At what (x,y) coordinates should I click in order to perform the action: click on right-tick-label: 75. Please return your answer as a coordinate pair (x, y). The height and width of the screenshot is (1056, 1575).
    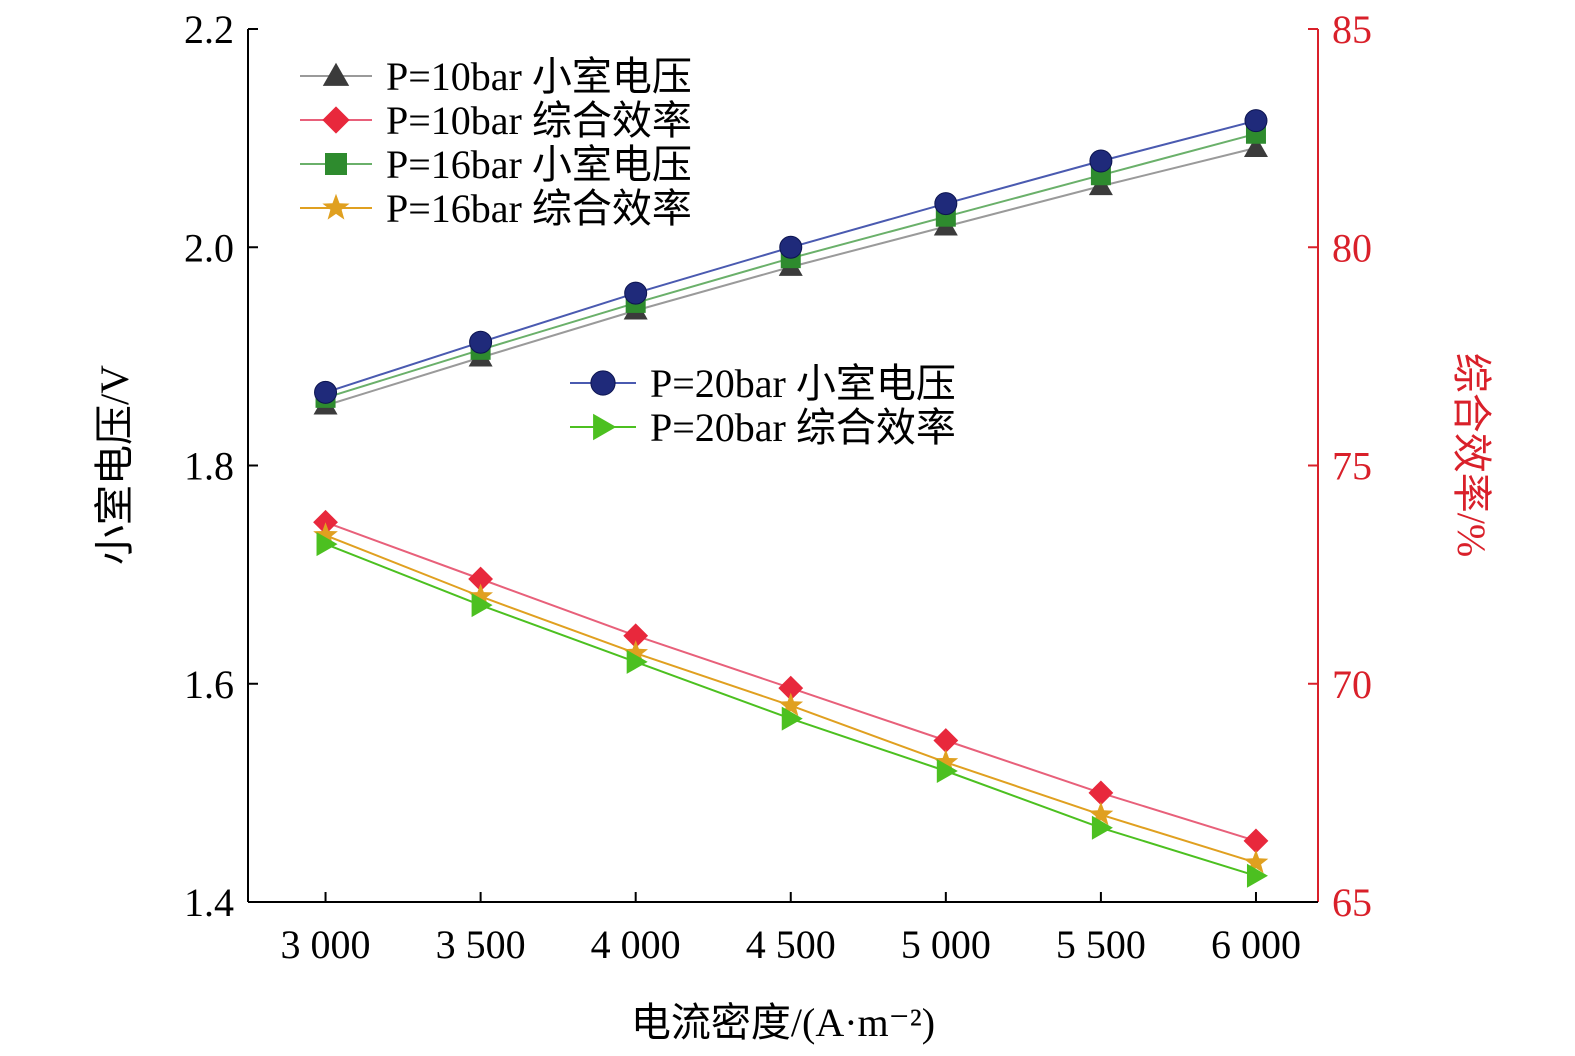
    Looking at the image, I should click on (1352, 466).